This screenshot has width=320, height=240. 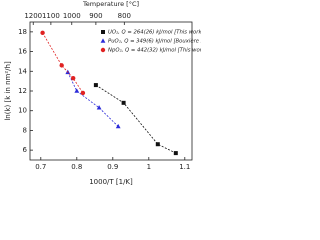 What do you see at coordinates (22, 32) in the screenshot?
I see `y-tick-label: 18` at bounding box center [22, 32].